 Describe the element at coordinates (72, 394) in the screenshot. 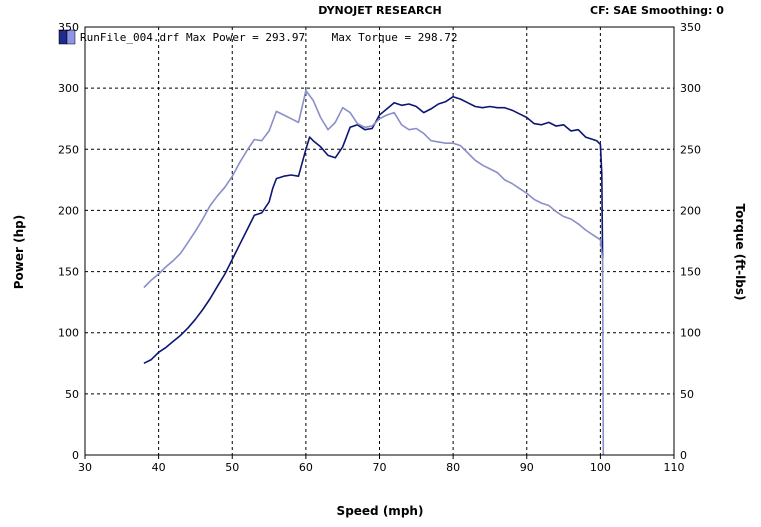

I see `y-left-tick-label: 50` at that location.